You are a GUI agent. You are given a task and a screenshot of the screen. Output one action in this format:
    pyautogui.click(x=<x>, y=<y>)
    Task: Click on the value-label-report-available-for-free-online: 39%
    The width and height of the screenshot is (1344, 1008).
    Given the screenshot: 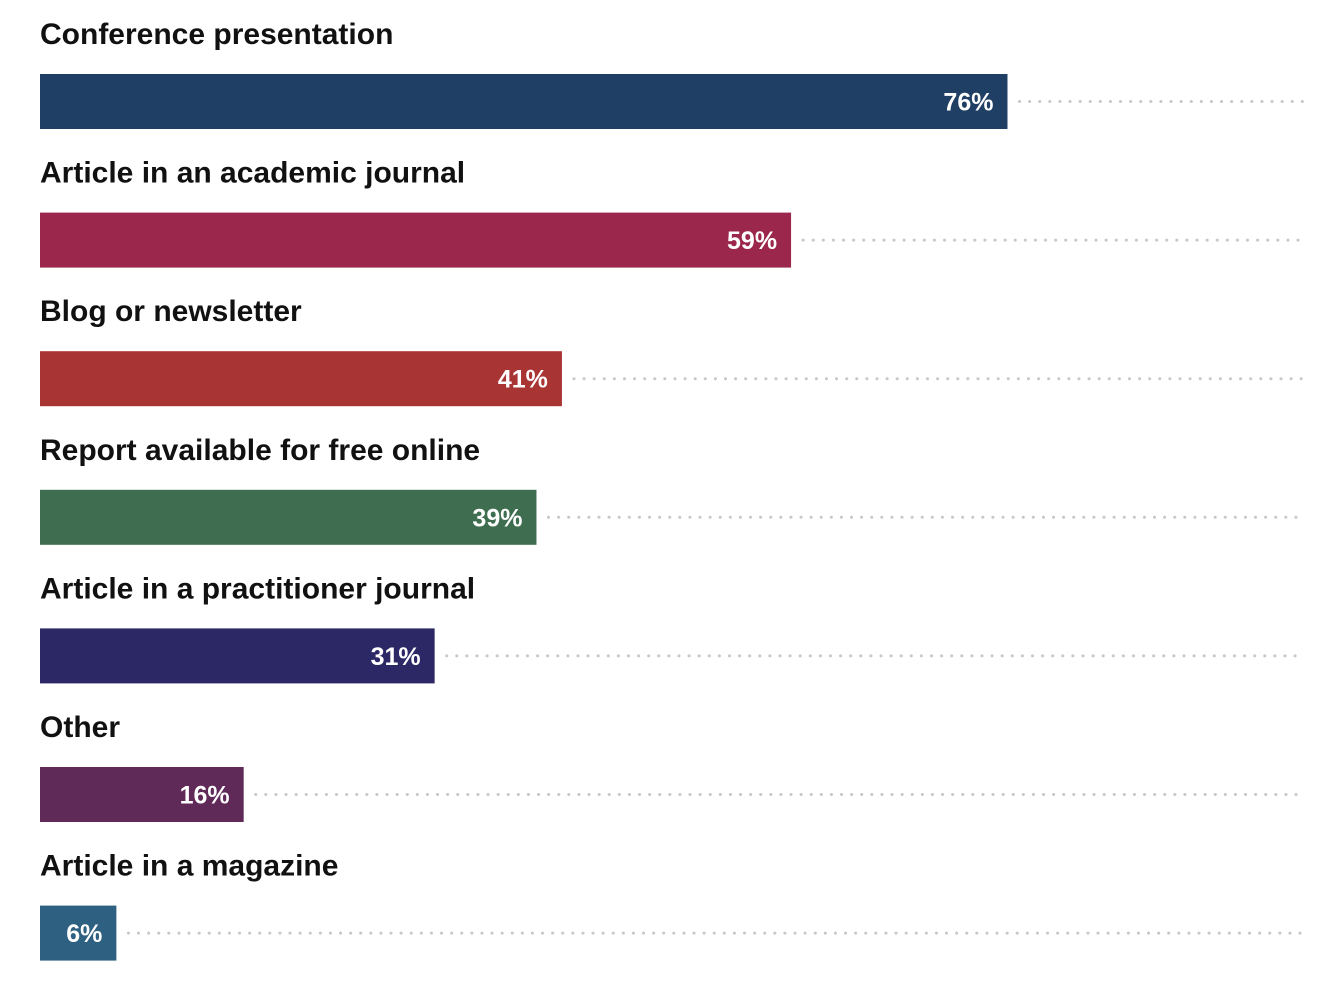 What is the action you would take?
    pyautogui.click(x=497, y=518)
    